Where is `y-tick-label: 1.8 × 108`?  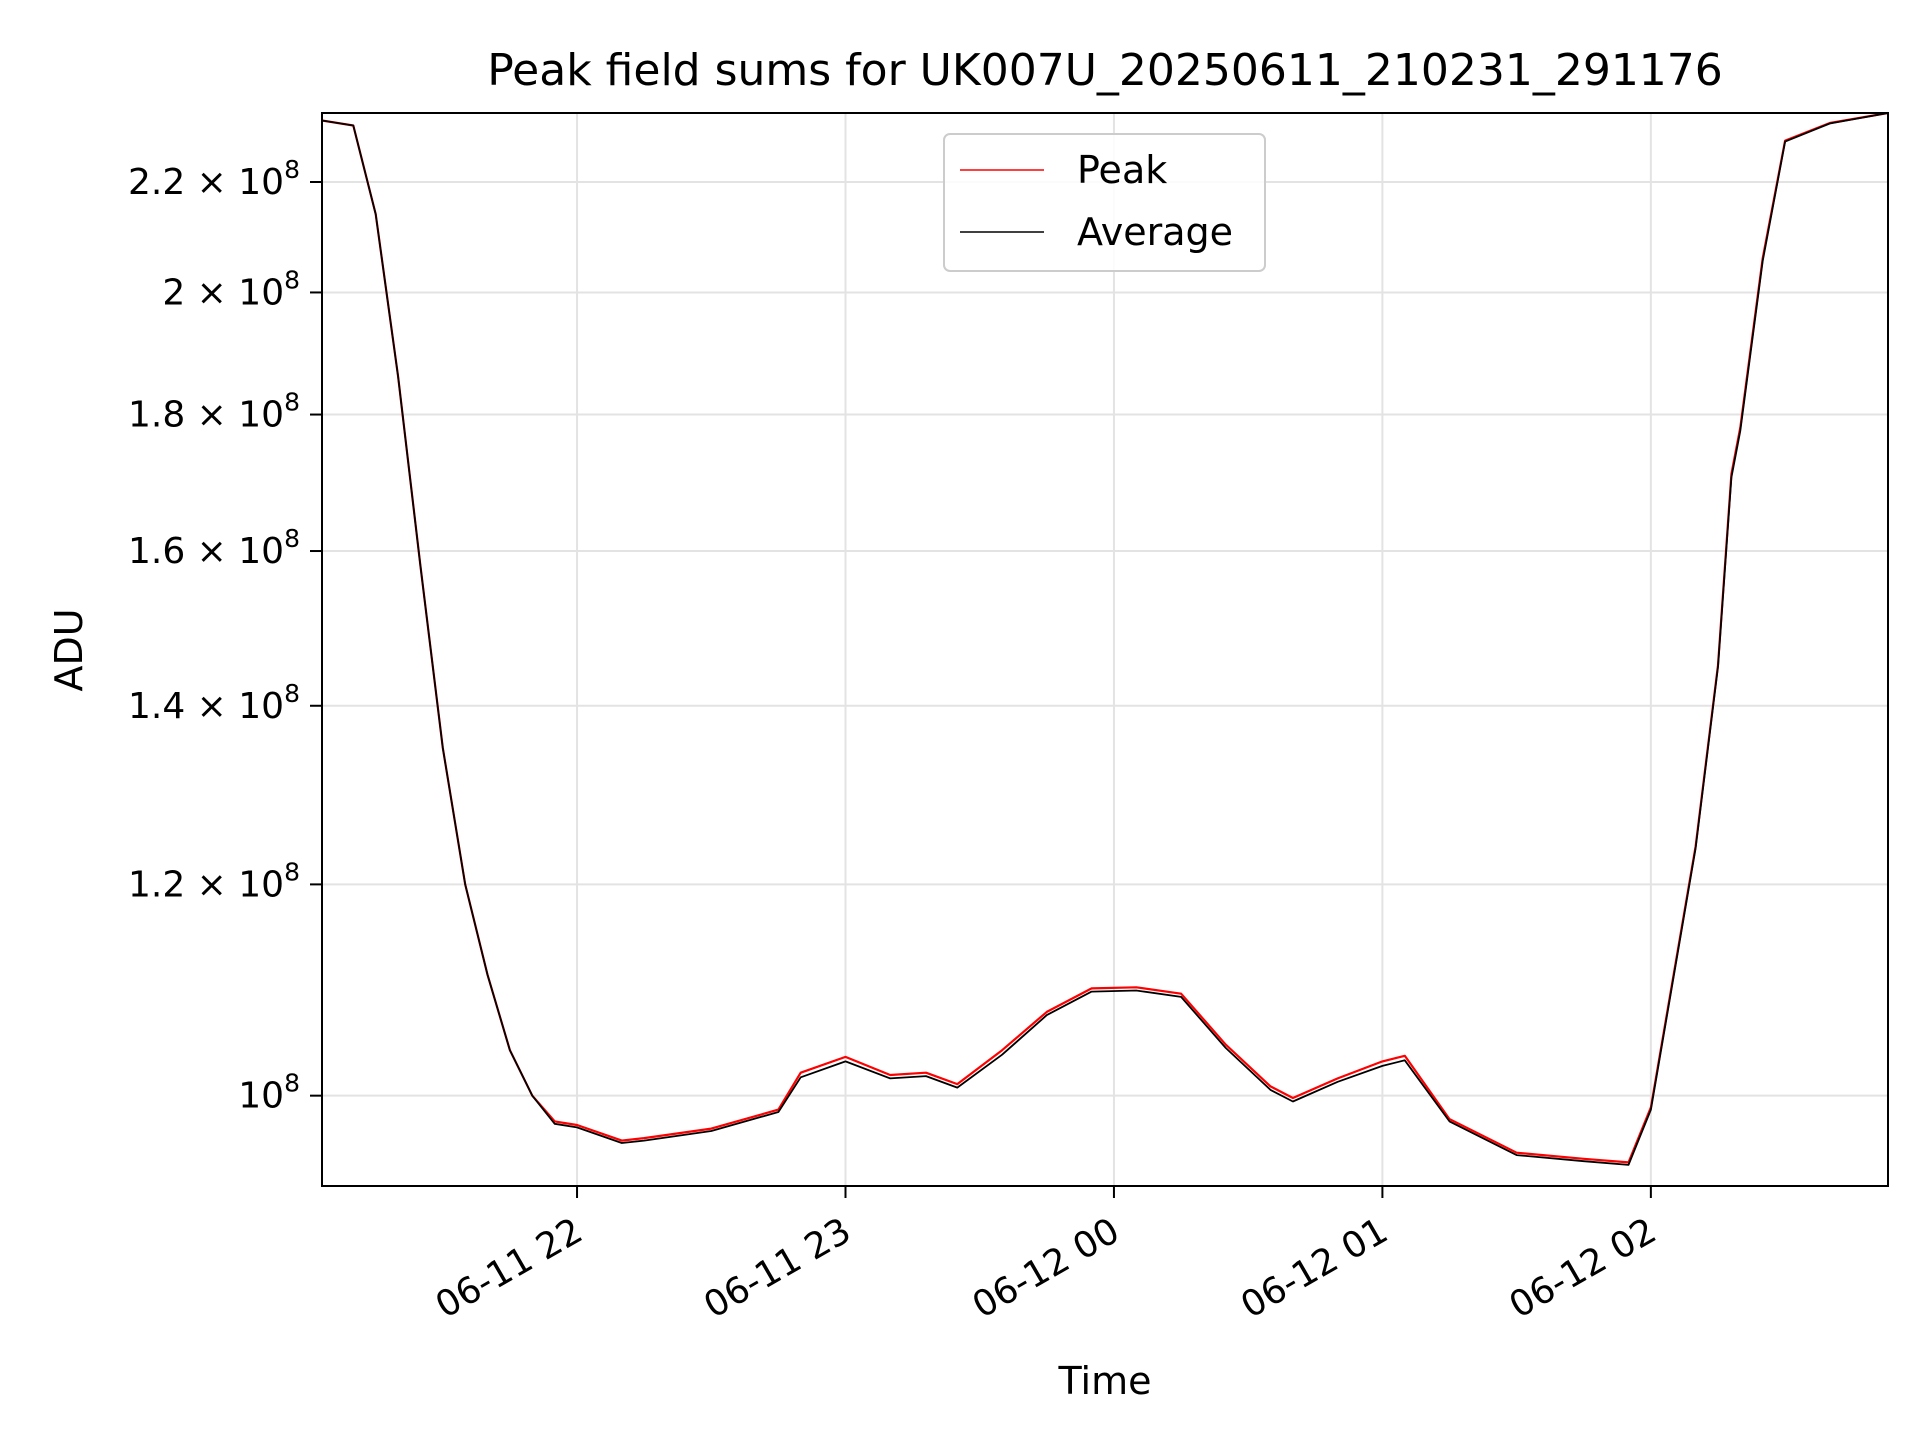
y-tick-label: 1.8 × 108 is located at coordinates (214, 412).